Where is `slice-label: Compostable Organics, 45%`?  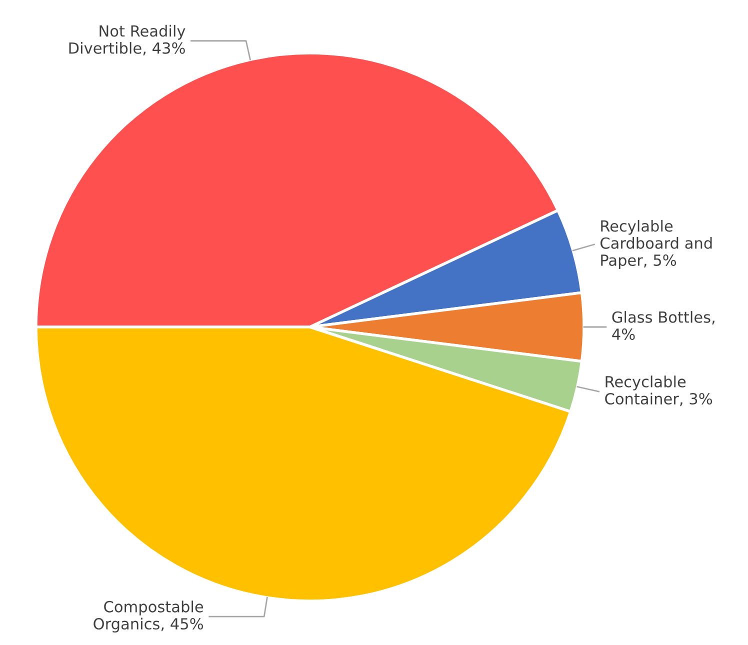 slice-label: Compostable Organics, 45% is located at coordinates (149, 616).